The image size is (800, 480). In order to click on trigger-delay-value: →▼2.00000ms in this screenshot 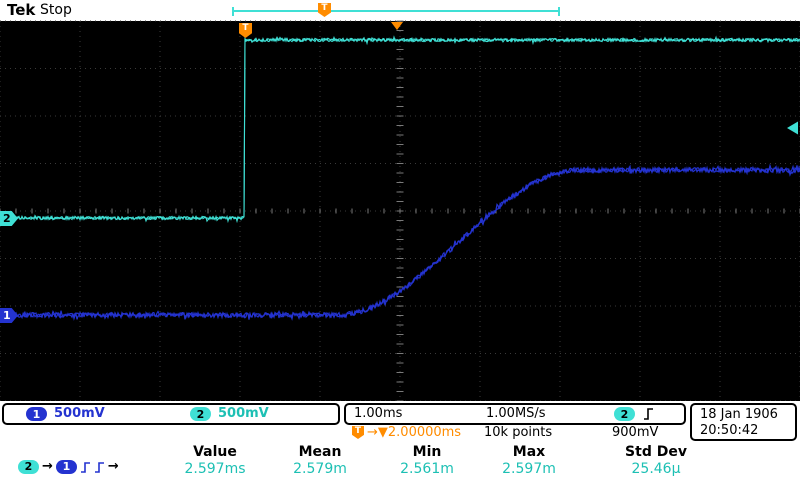, I will do `click(414, 432)`.